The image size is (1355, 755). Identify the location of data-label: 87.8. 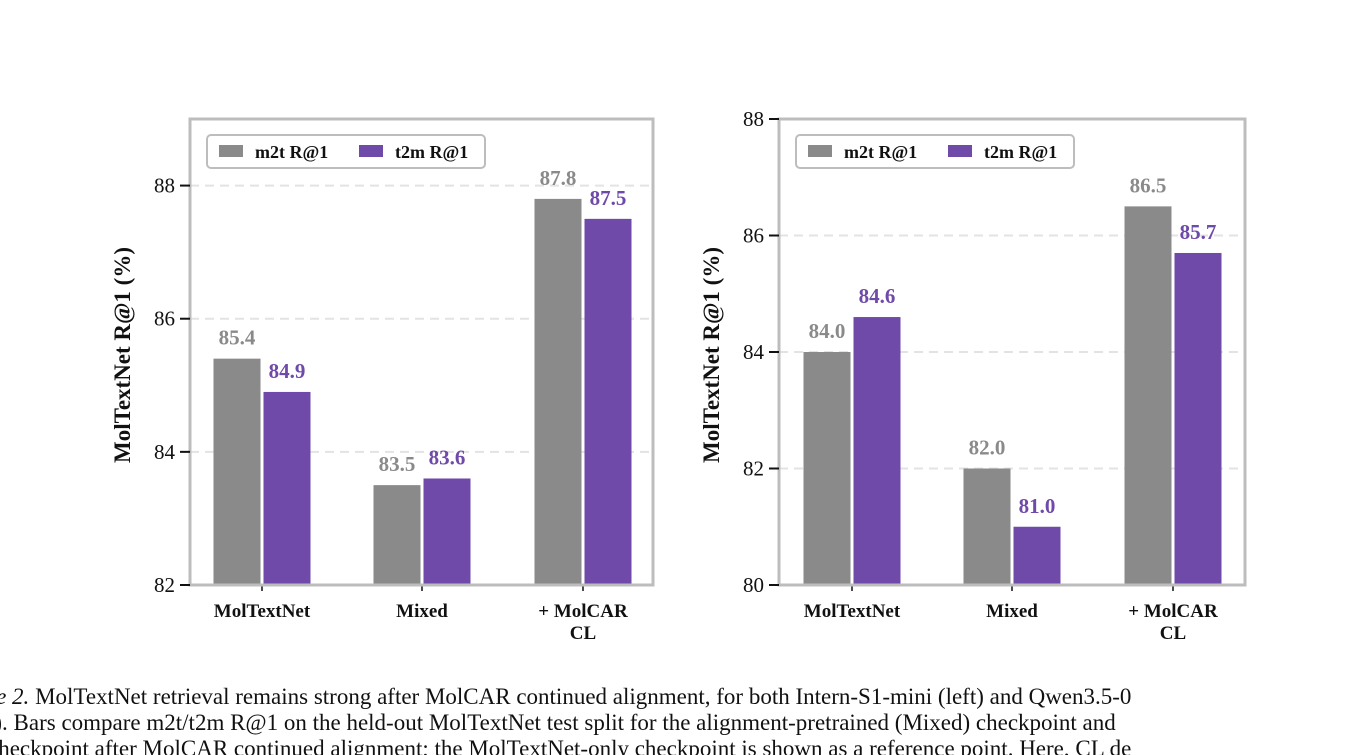
(558, 178).